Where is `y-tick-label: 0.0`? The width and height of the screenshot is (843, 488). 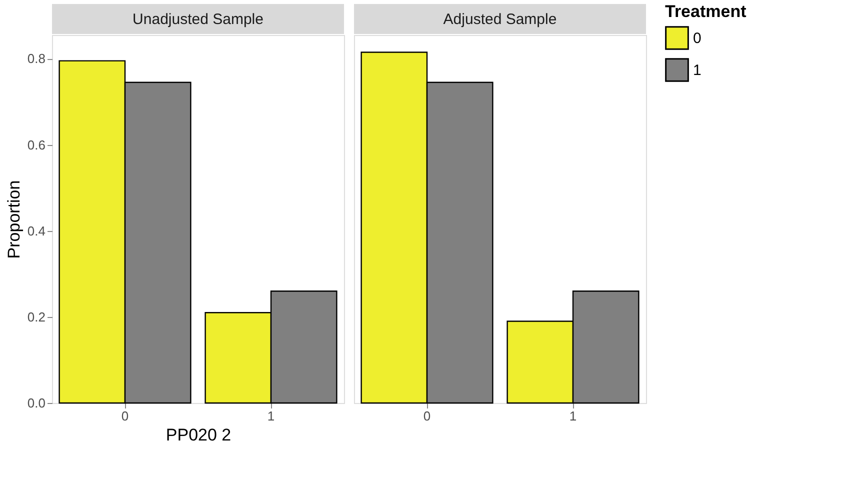
y-tick-label: 0.0 is located at coordinates (36, 403).